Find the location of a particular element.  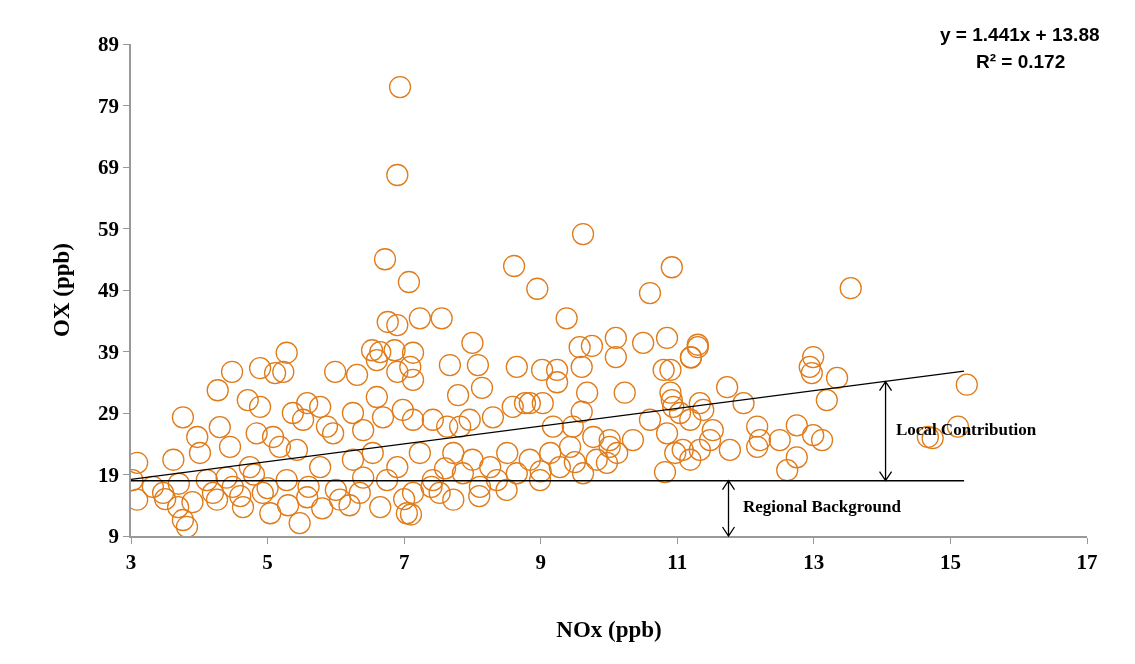

x-tick-label: 15 is located at coordinates (950, 561).